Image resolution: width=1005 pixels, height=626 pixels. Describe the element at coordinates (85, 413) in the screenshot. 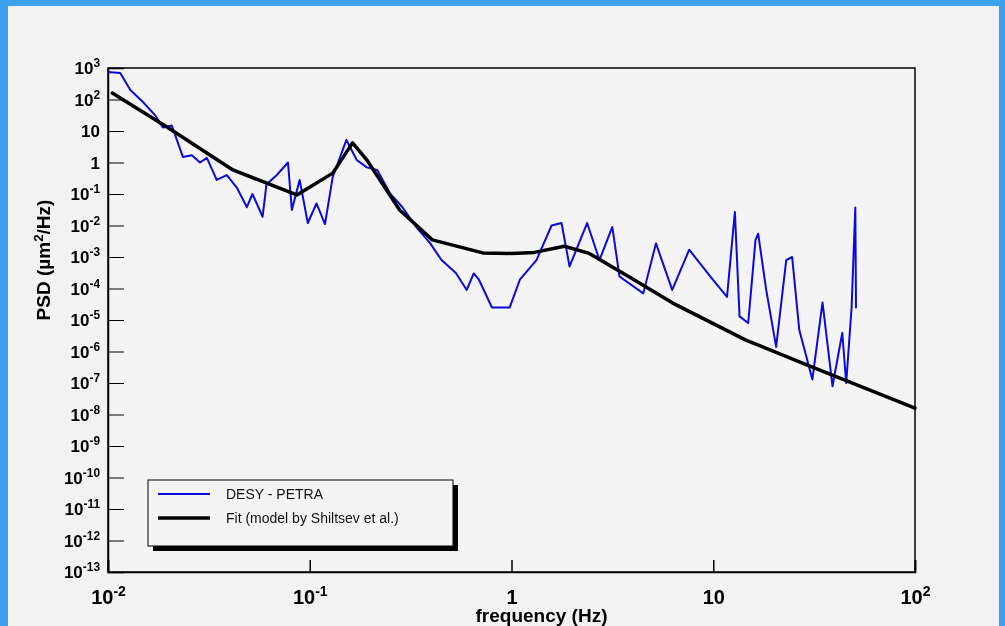

I see `y-tick-label: 10$^{-8}$` at that location.